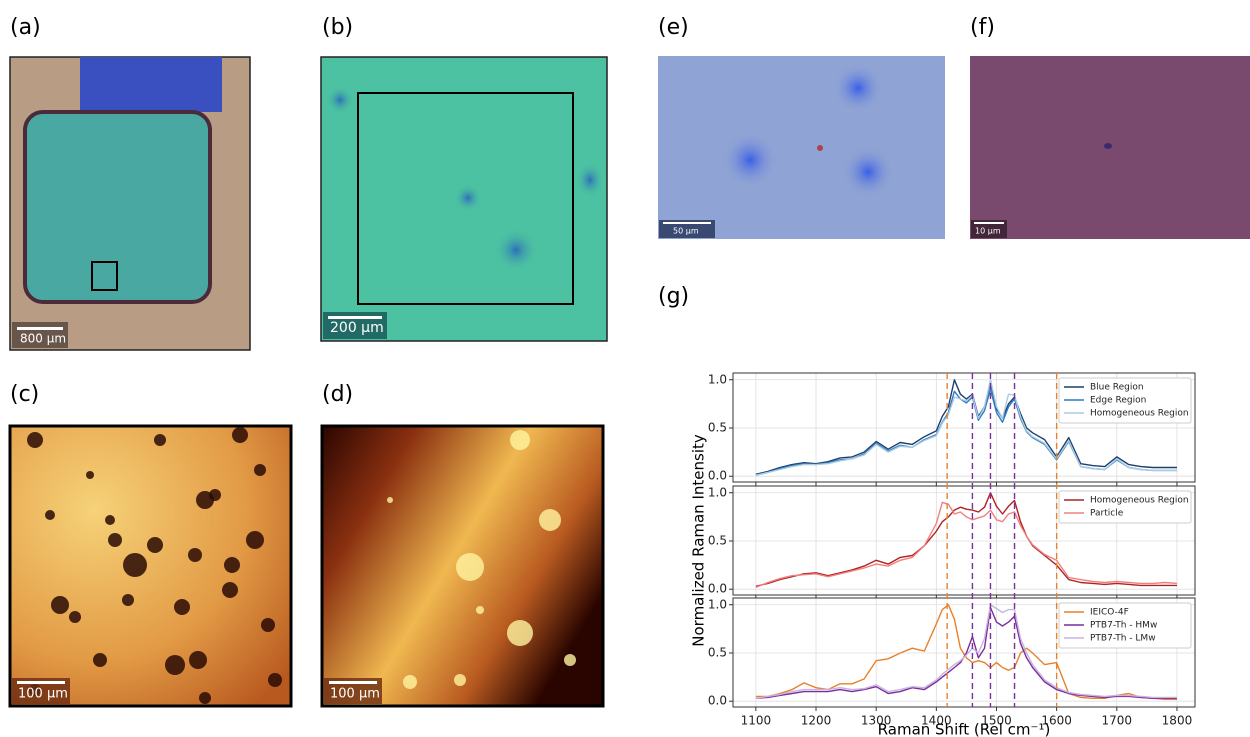  What do you see at coordinates (150, 566) in the screenshot?
I see `image-c` at bounding box center [150, 566].